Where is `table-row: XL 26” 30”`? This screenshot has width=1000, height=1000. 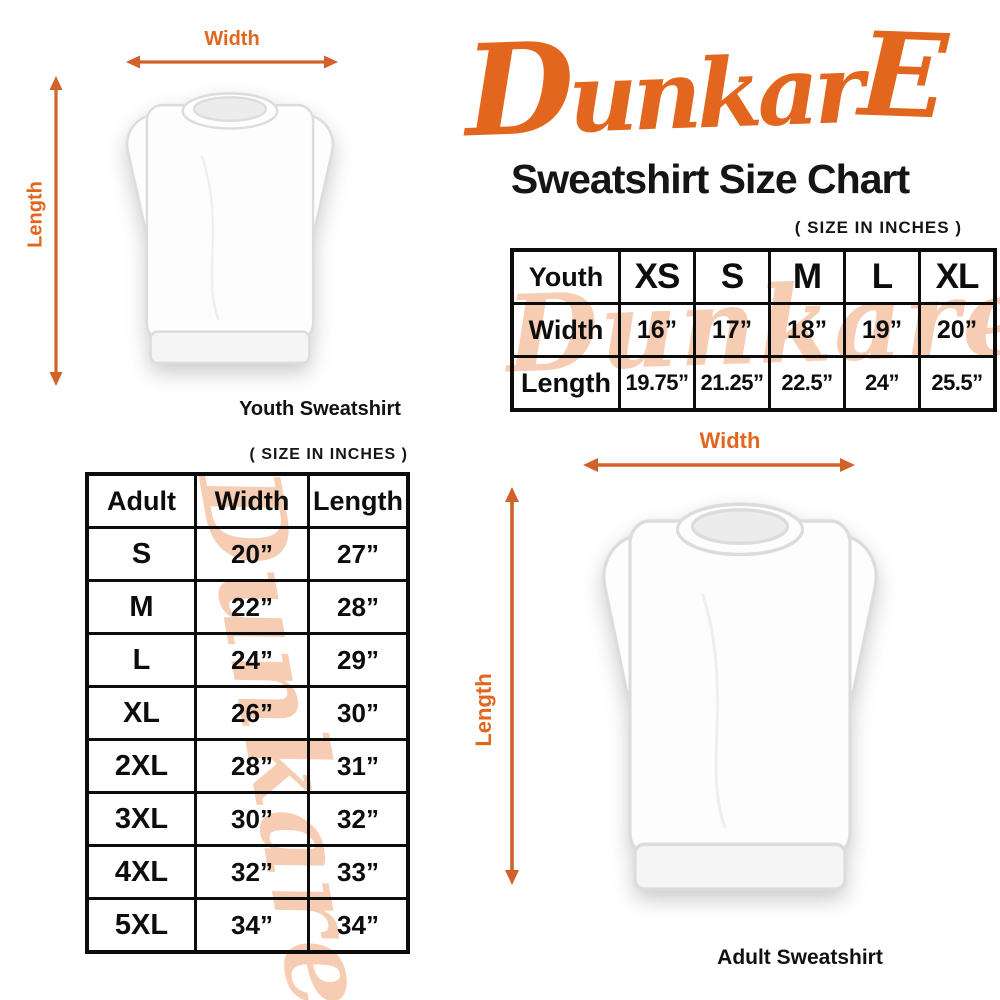
table-row: XL 26” 30” is located at coordinates (247, 713).